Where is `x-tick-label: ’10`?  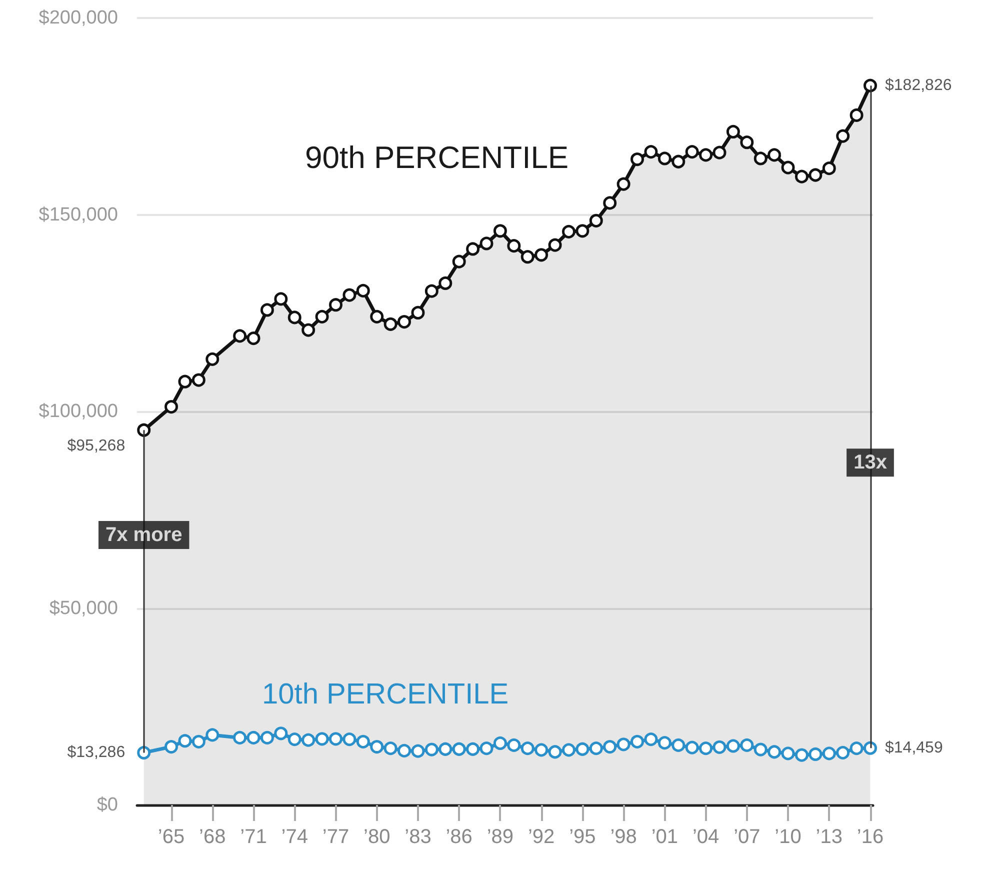 x-tick-label: ’10 is located at coordinates (788, 837).